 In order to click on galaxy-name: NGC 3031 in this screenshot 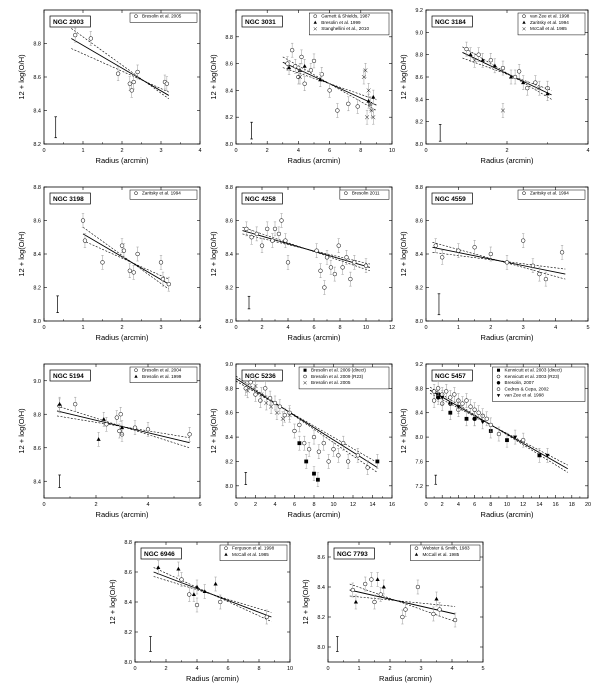, I will do `click(260, 22)`.